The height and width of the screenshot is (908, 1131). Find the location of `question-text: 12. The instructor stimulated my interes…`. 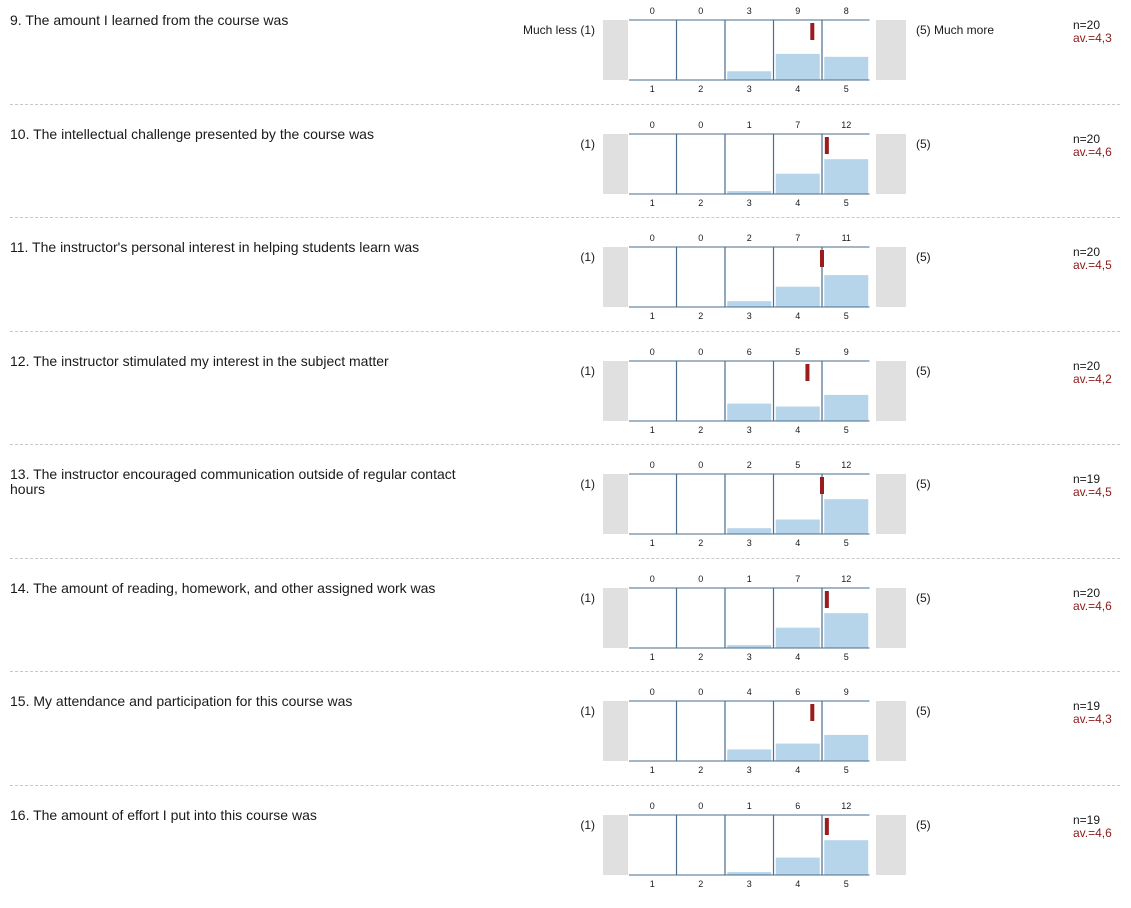

question-text: 12. The instructor stimulated my interes… is located at coordinates (199, 361).